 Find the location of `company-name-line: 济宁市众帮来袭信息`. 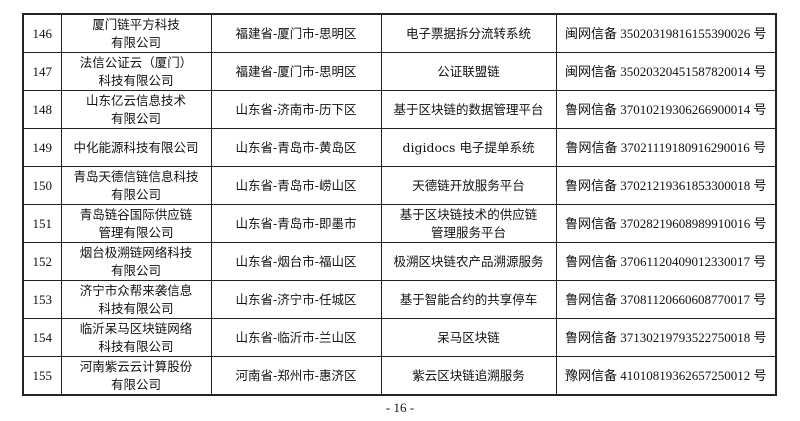

company-name-line: 济宁市众帮来袭信息 is located at coordinates (136, 290).